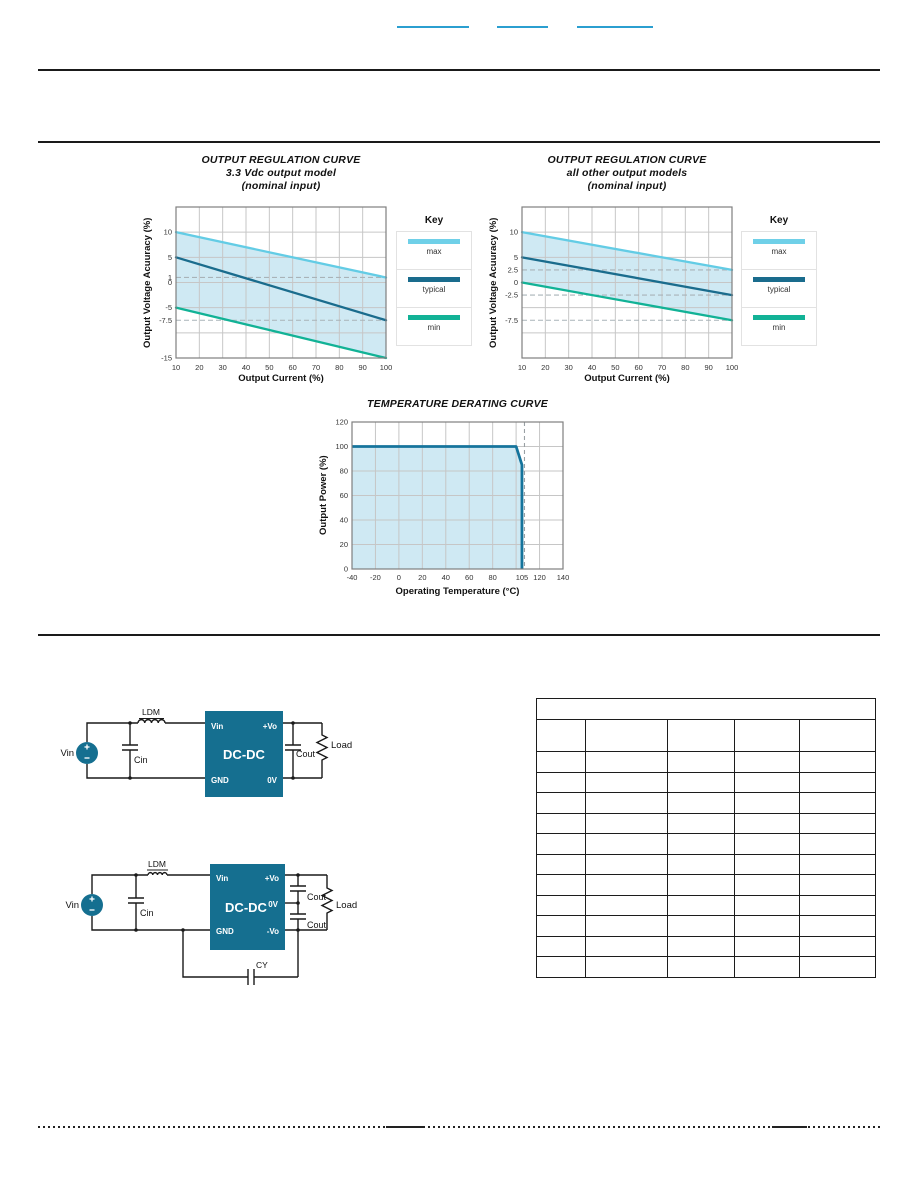 This screenshot has width=918, height=1188. I want to click on input-cap-label: Cin, so click(141, 760).